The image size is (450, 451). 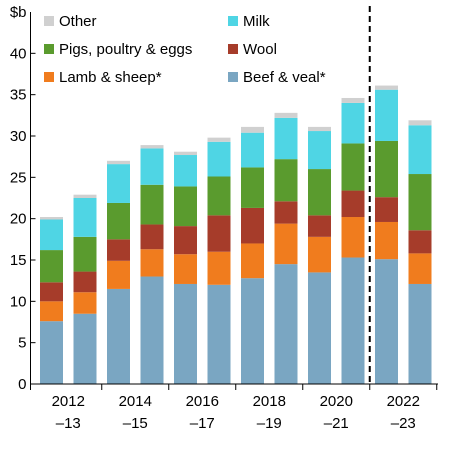 What do you see at coordinates (18, 177) in the screenshot?
I see `y-tick-label: 25` at bounding box center [18, 177].